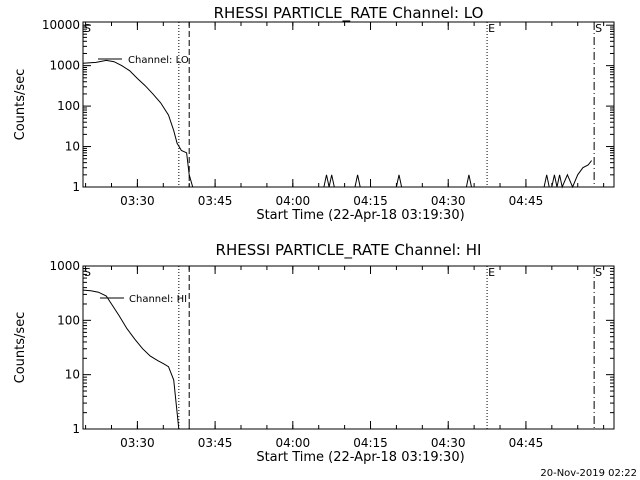 This screenshot has height=480, width=640. I want to click on series-label: Channel: HI, so click(158, 299).